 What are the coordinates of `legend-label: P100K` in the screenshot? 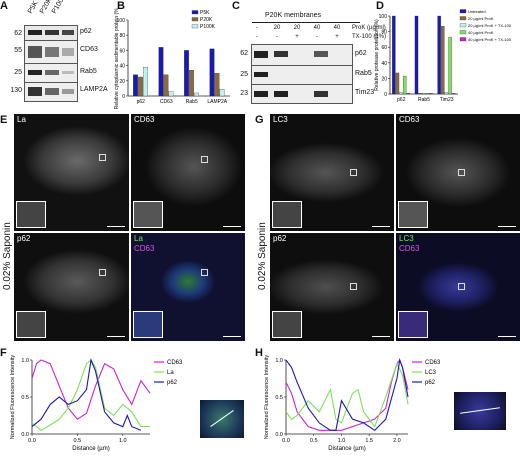 It's located at (208, 27).